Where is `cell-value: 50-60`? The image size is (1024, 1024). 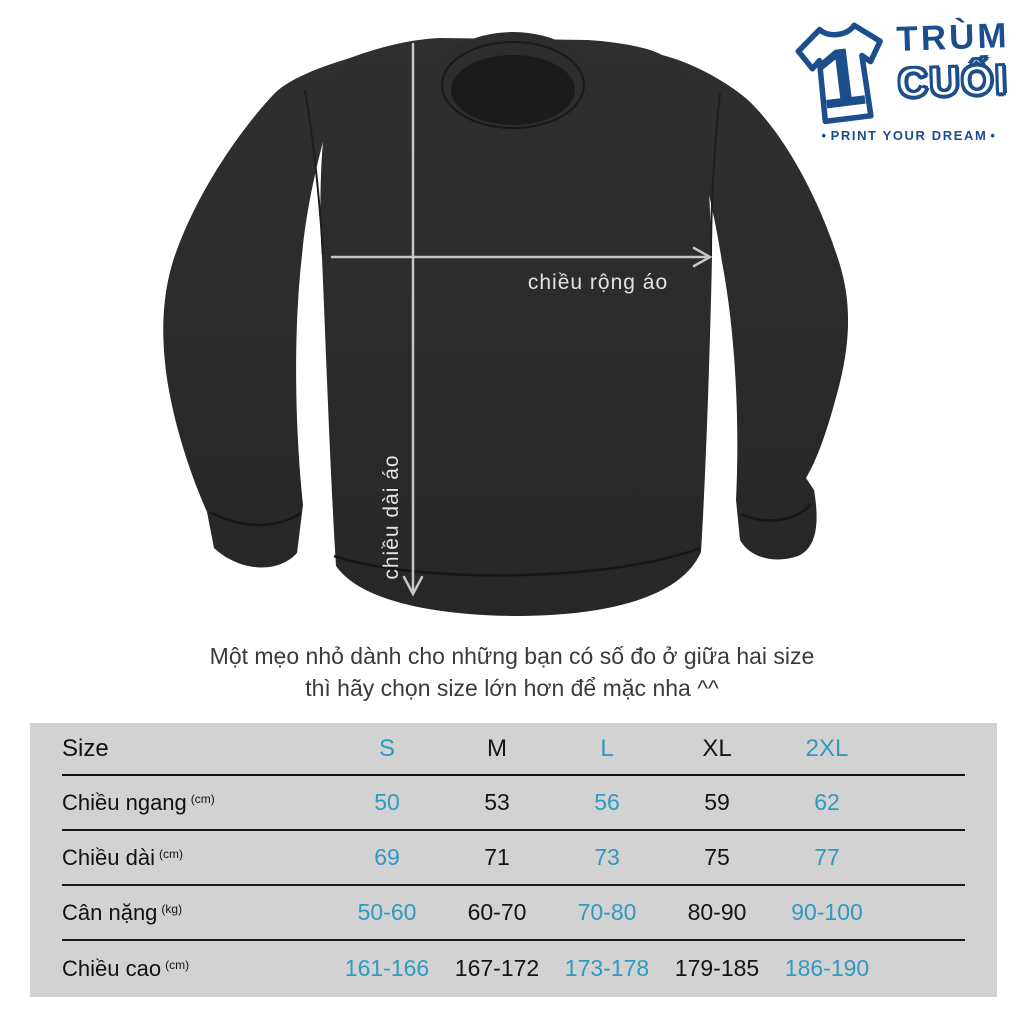
cell-value: 50-60 is located at coordinates (387, 912).